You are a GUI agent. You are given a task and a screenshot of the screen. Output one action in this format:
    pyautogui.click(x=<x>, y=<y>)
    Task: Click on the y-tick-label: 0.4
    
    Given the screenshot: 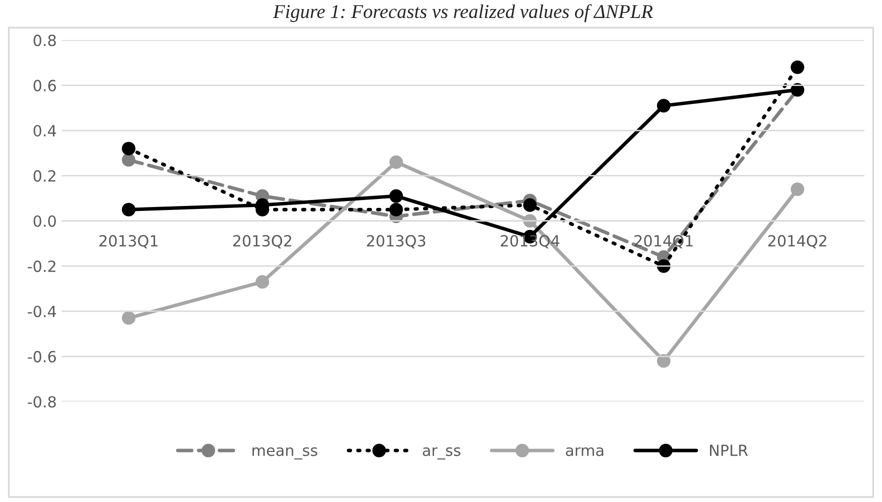 What is the action you would take?
    pyautogui.click(x=45, y=130)
    